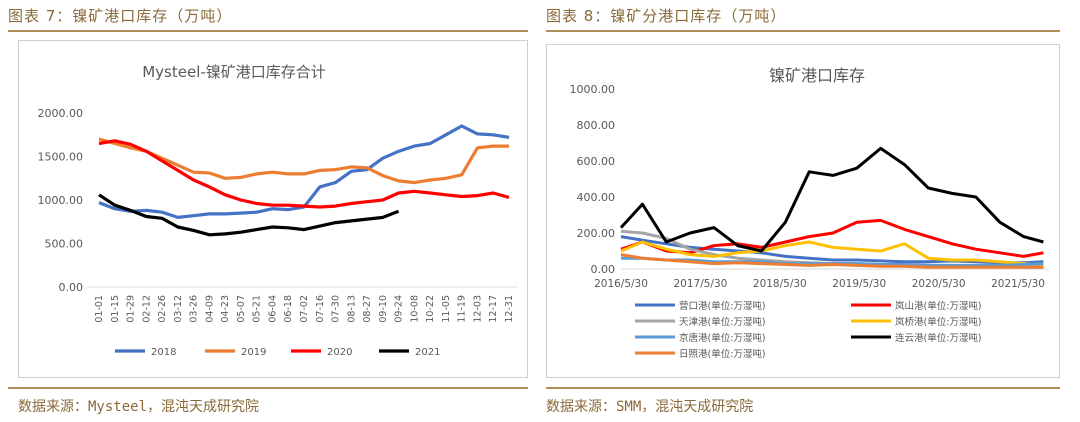 The image size is (1080, 422). What do you see at coordinates (162, 309) in the screenshot?
I see `x-tick-label: 02-26` at bounding box center [162, 309].